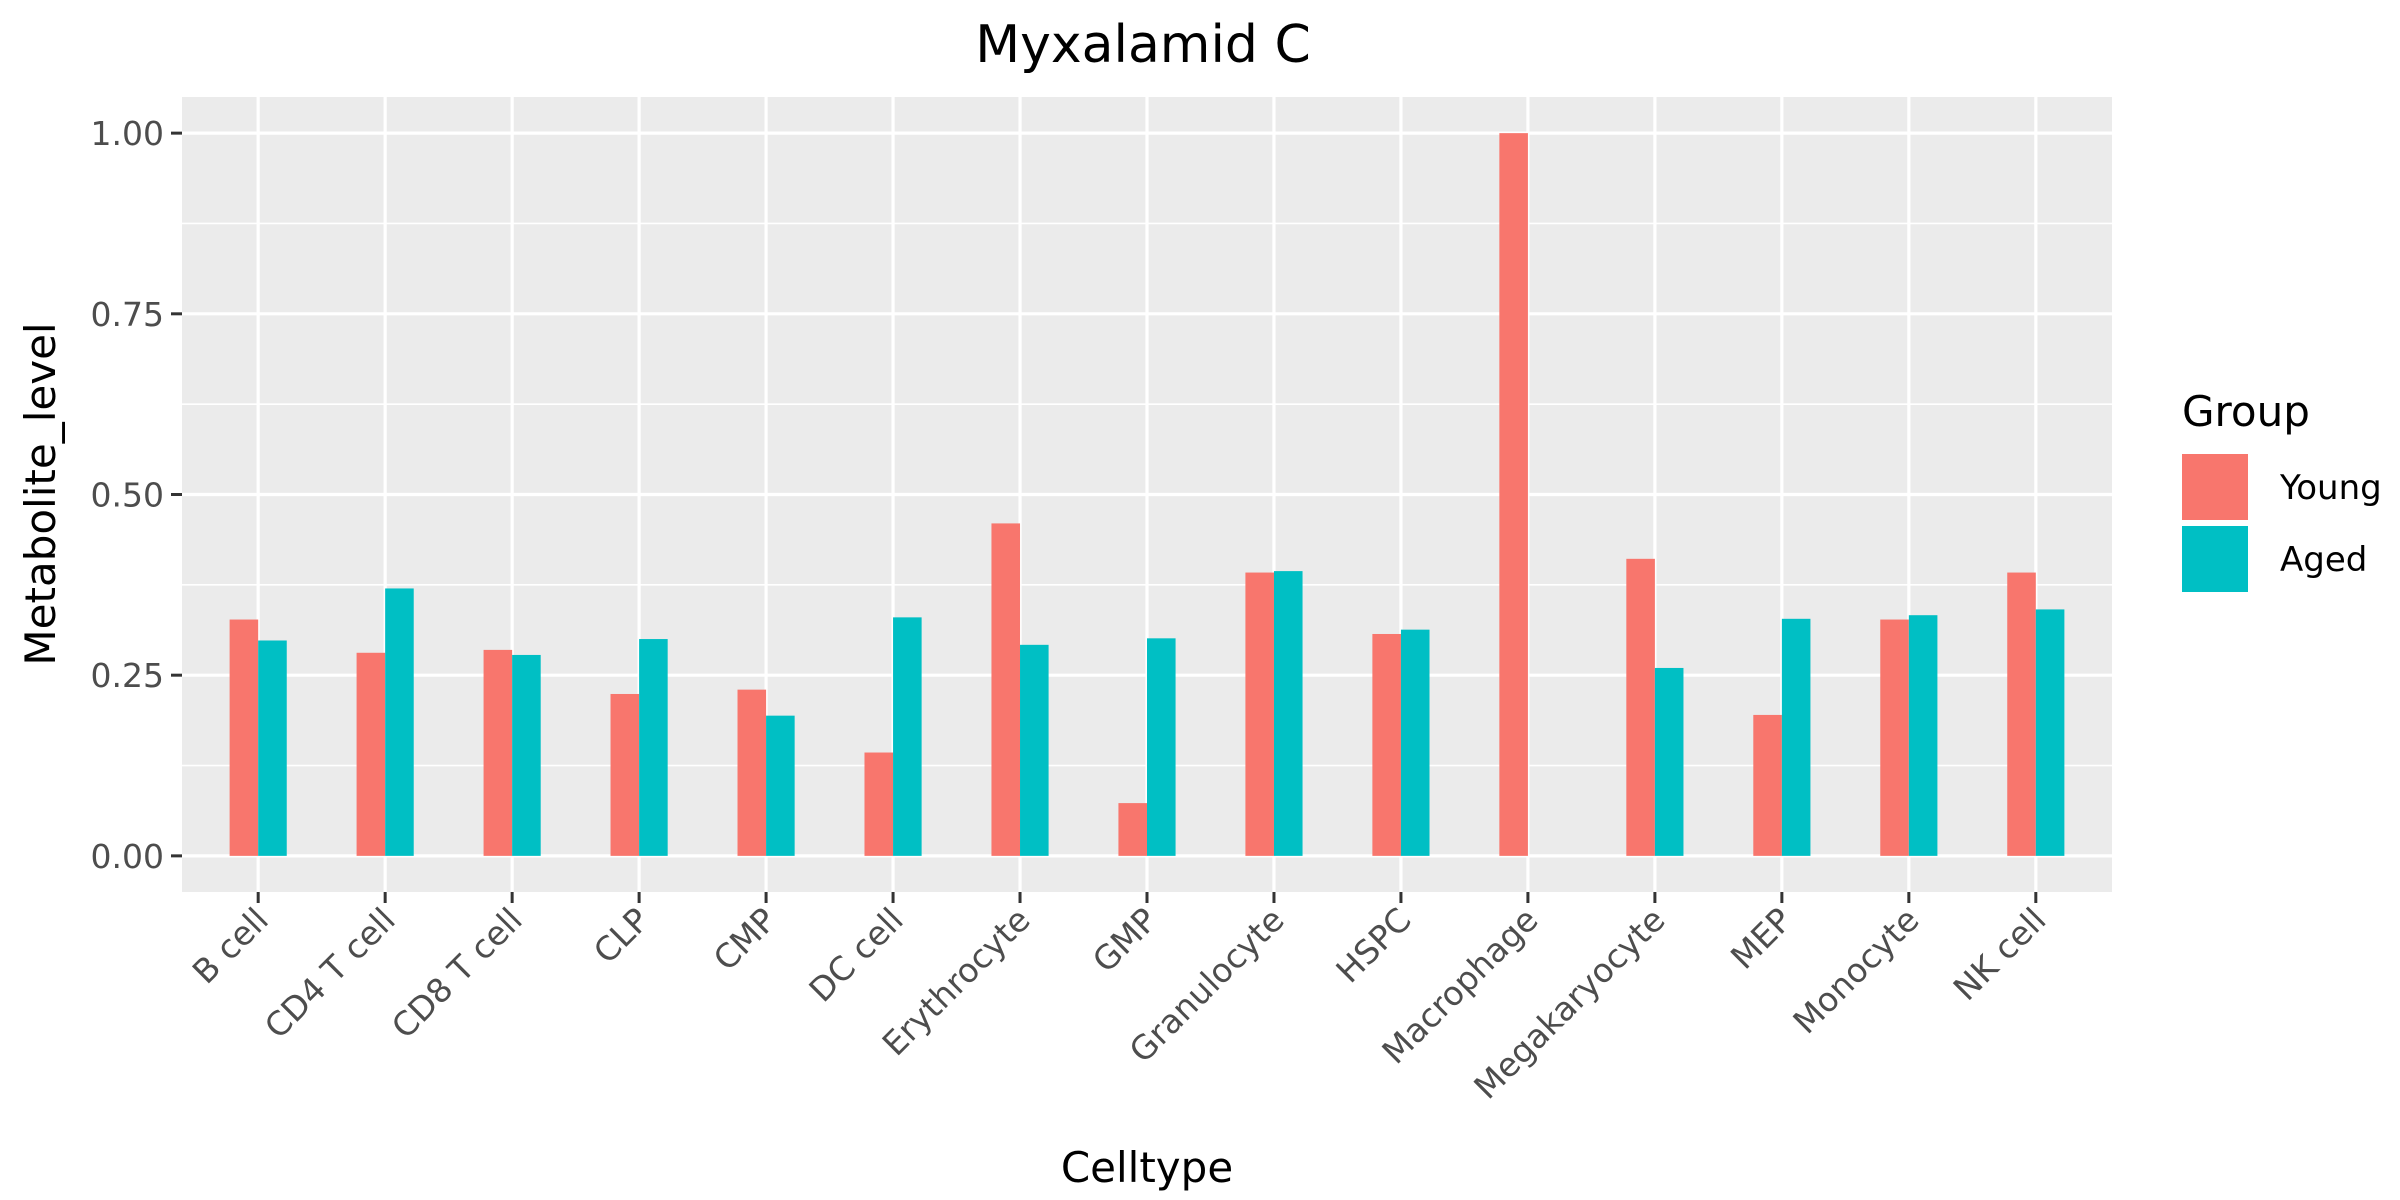  What do you see at coordinates (1147, 1167) in the screenshot?
I see `x-axis-title: Celltype` at bounding box center [1147, 1167].